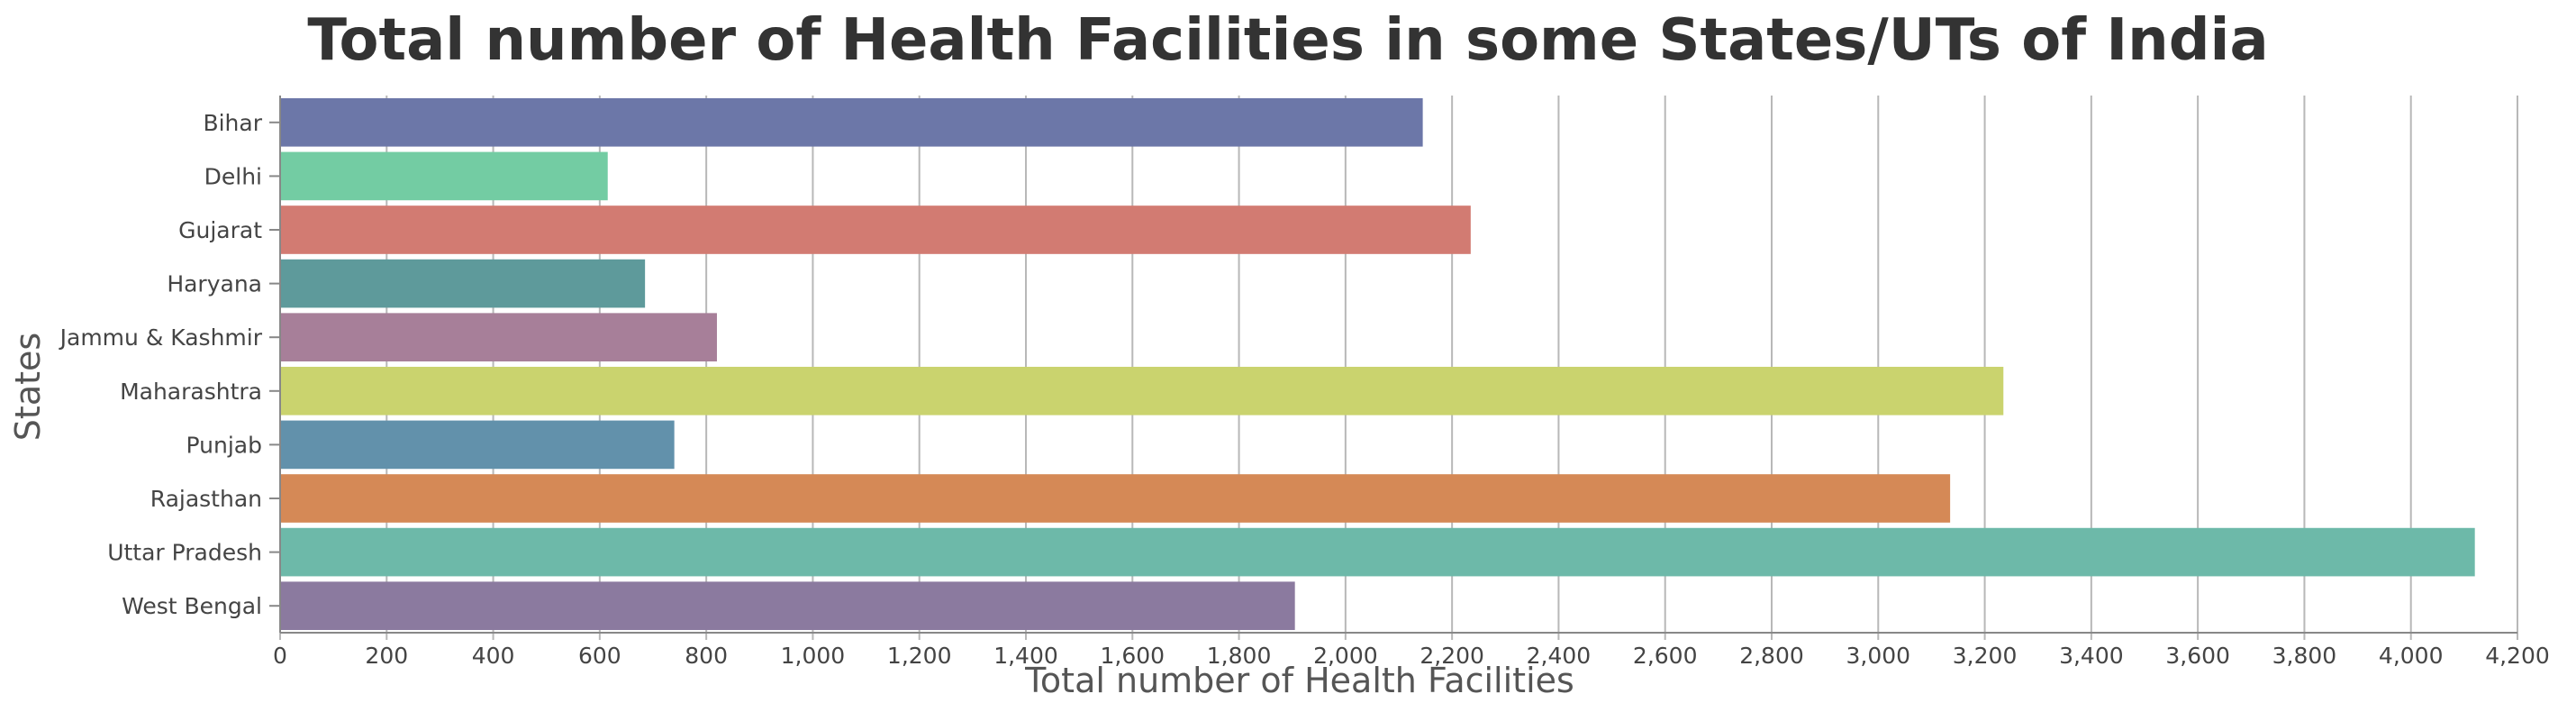 The height and width of the screenshot is (703, 2576). I want to click on y-tick-label: Rajasthan, so click(206, 499).